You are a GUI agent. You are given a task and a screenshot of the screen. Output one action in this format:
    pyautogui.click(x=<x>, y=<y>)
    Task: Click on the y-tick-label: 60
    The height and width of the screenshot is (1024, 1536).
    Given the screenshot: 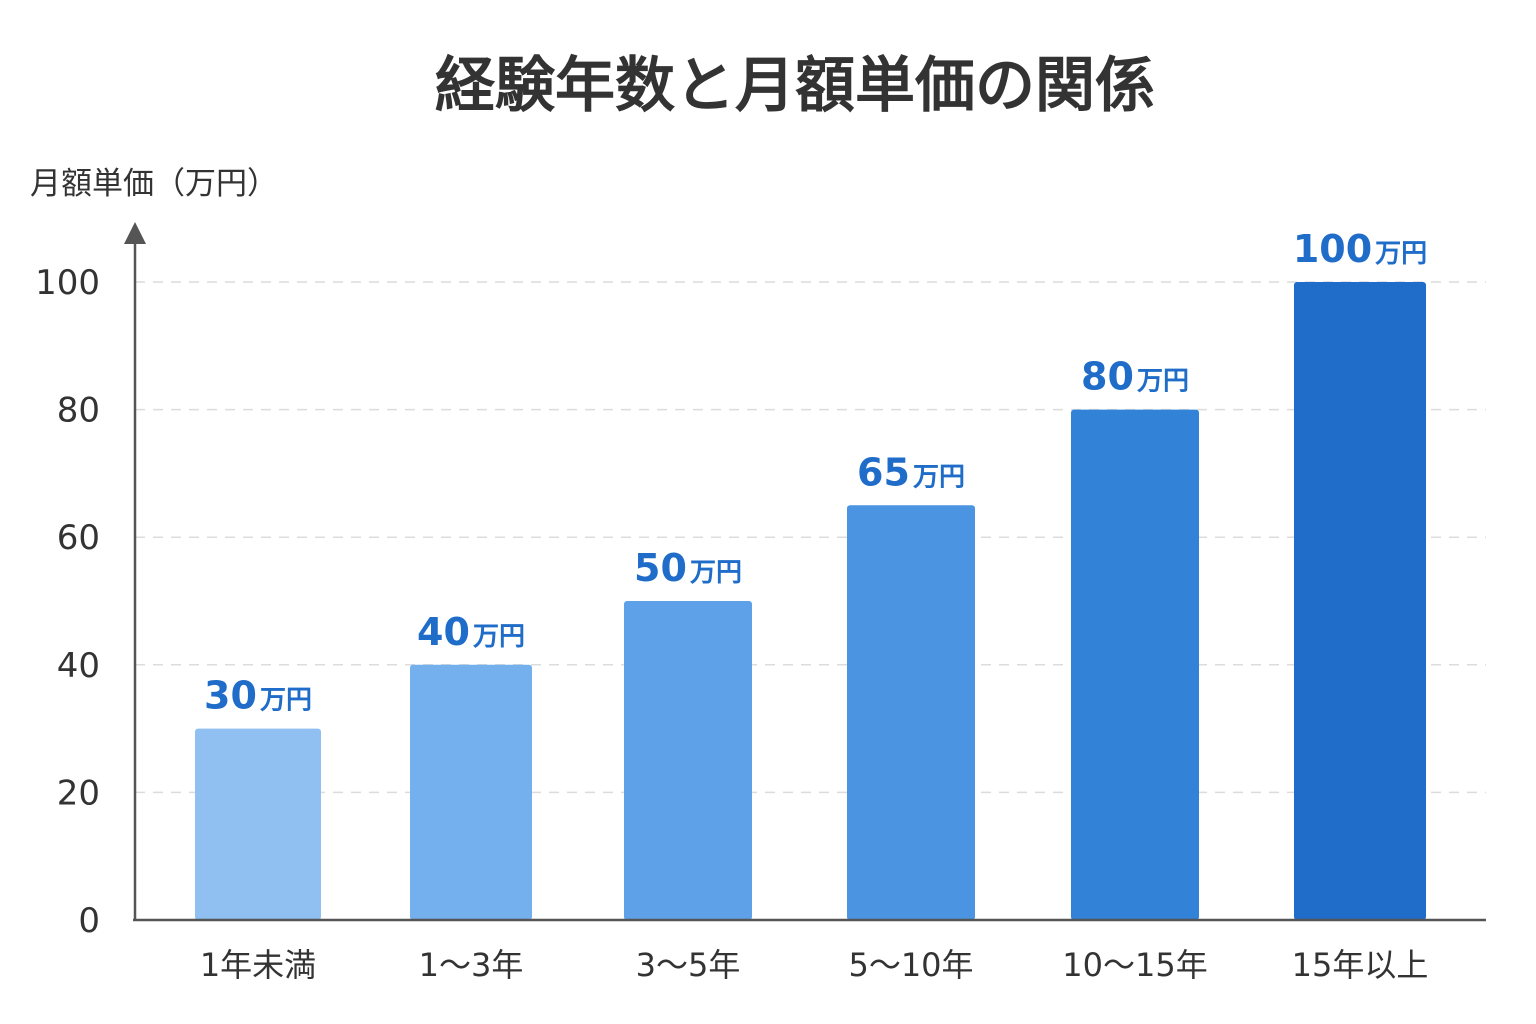 What is the action you would take?
    pyautogui.click(x=78, y=538)
    